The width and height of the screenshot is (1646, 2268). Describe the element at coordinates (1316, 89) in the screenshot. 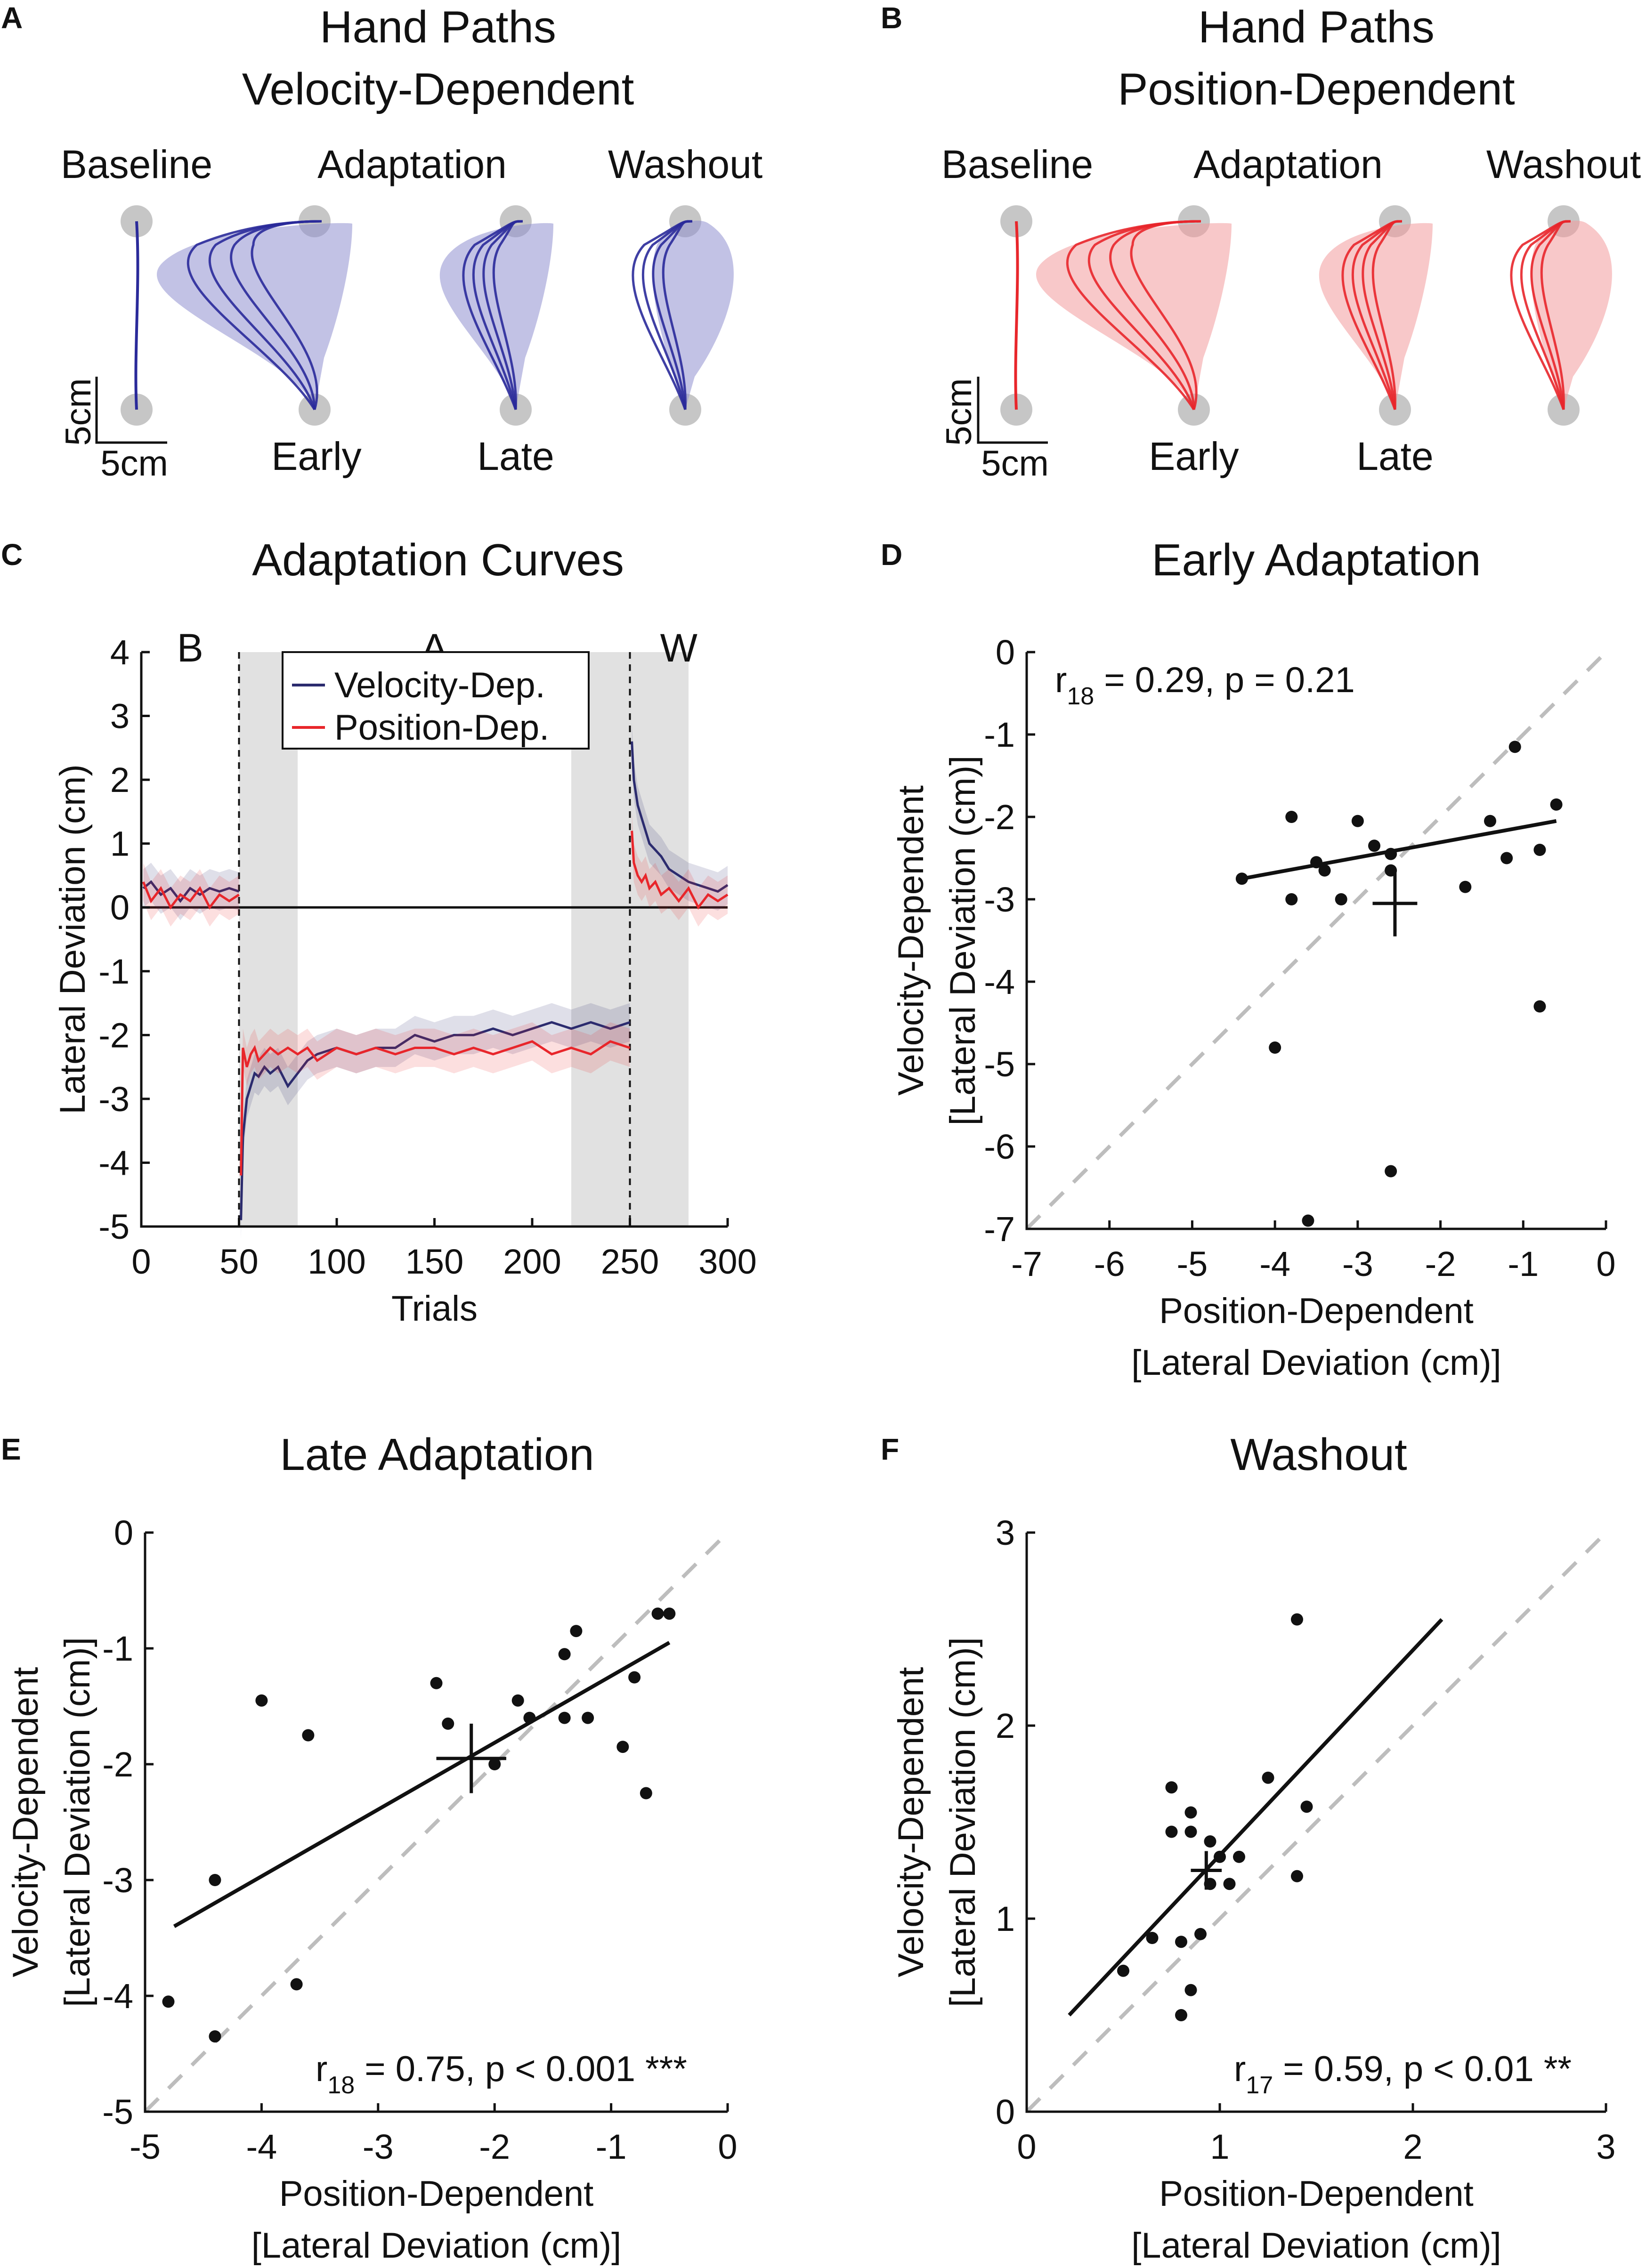

I see `panel-b-title-line2: Position-Dependent` at that location.